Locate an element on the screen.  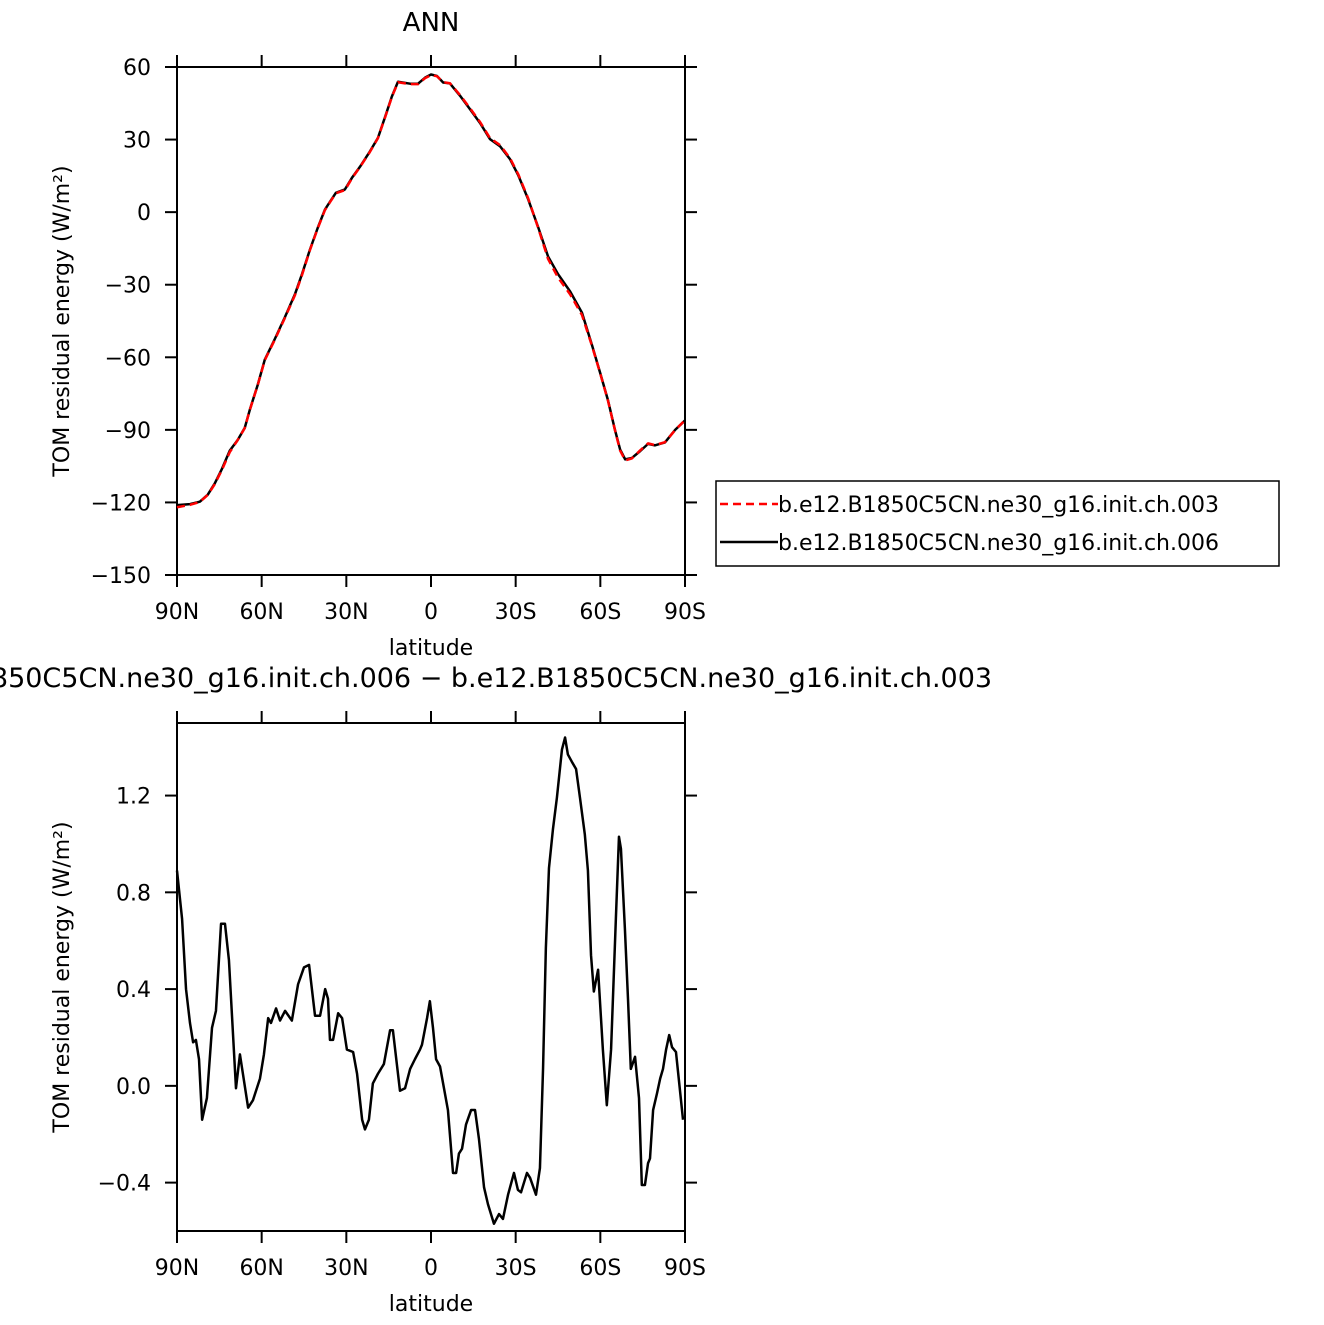
y-tick-label: 0.4 is located at coordinates (133, 990).